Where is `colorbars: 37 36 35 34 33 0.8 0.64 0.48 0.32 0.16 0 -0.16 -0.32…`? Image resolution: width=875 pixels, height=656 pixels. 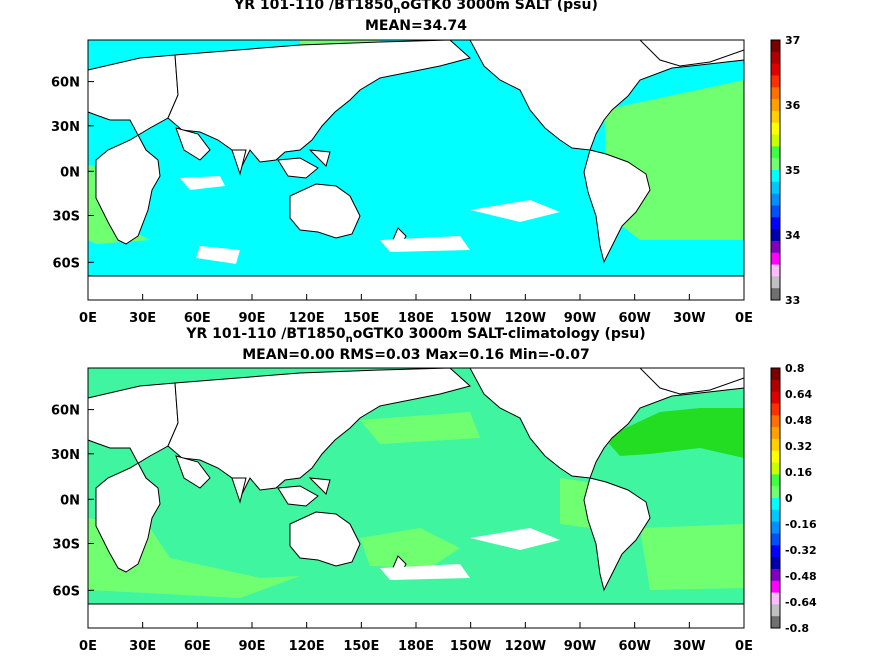
colorbars: 37 36 35 34 33 0.8 0.64 0.48 0.32 0.16 0 -0.16 -0.32… is located at coordinates (793, 334).